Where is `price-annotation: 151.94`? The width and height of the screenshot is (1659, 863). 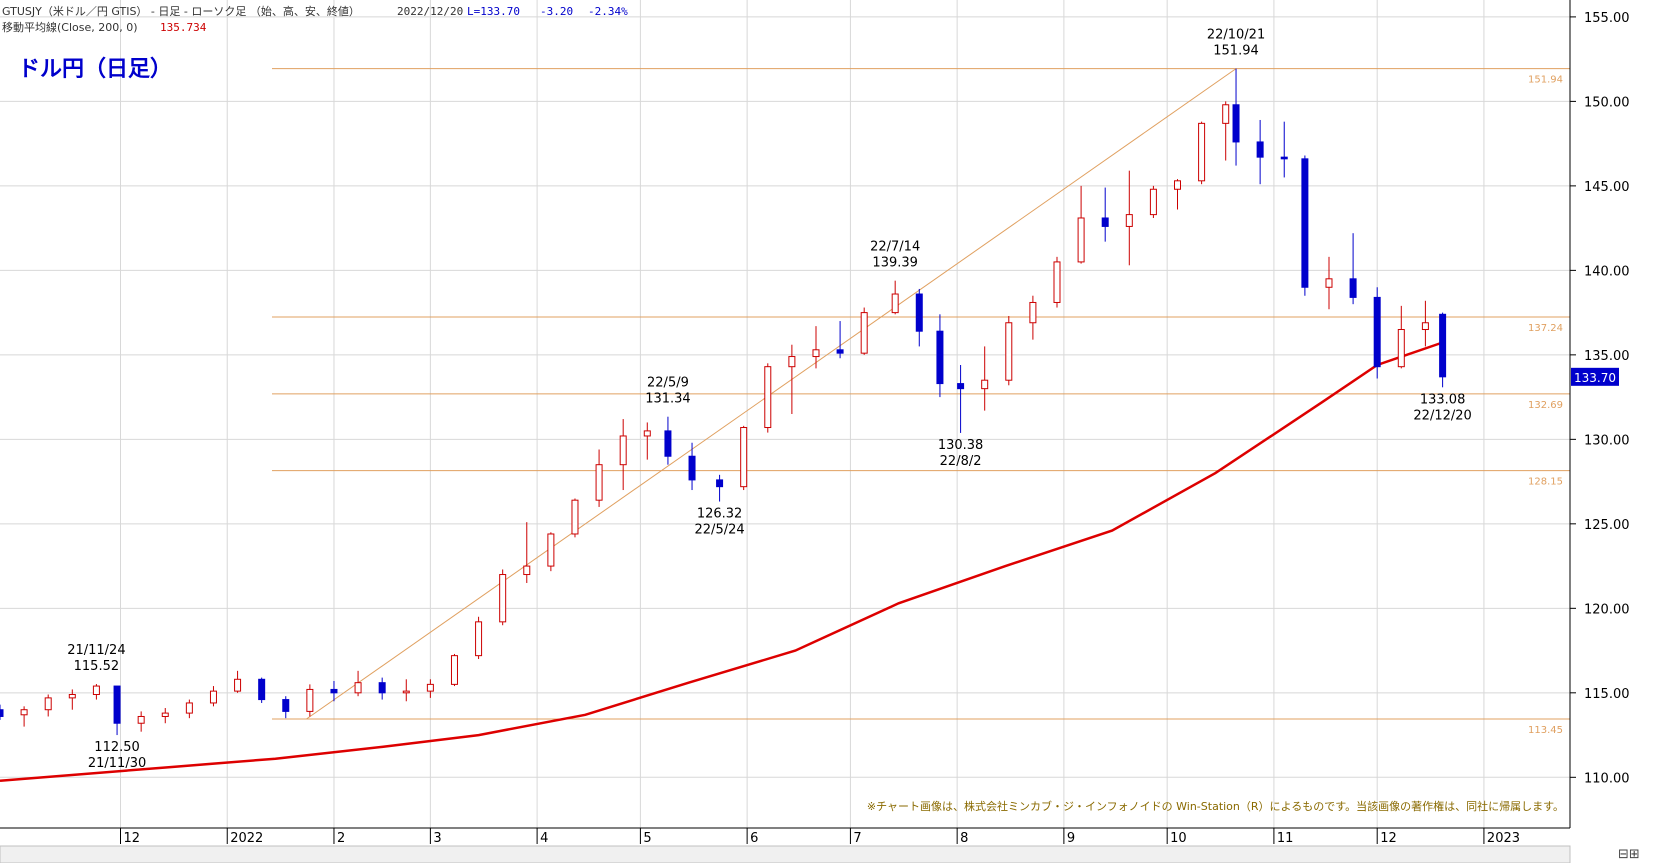
price-annotation: 151.94 is located at coordinates (1236, 51).